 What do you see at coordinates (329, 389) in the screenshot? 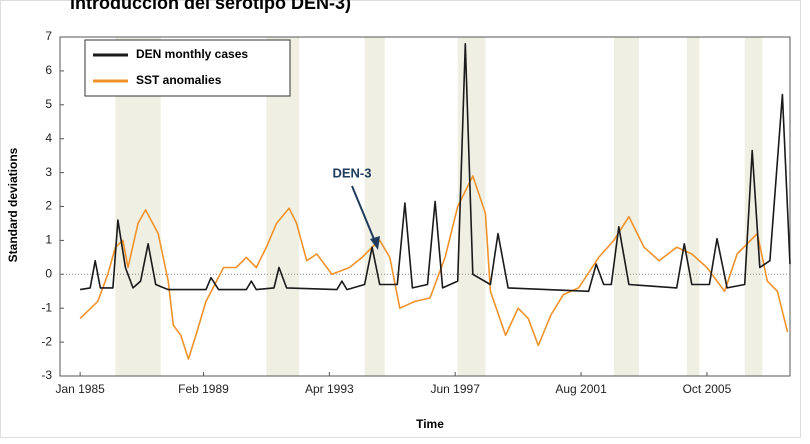
I see `x-tick-label: Apr 1993` at bounding box center [329, 389].